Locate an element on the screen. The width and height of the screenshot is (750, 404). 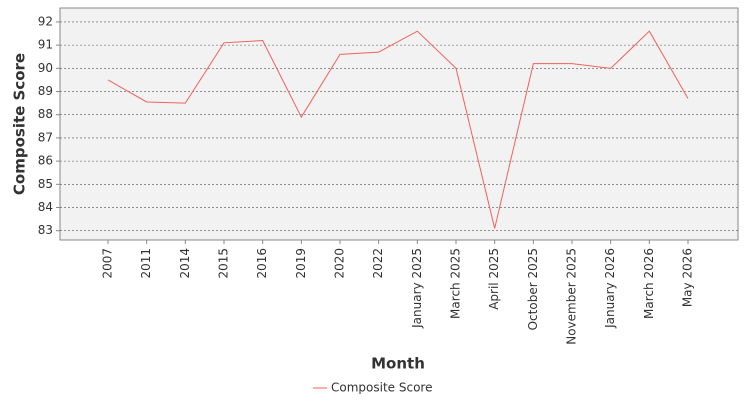
x-tick-label: March 2025 is located at coordinates (456, 283).